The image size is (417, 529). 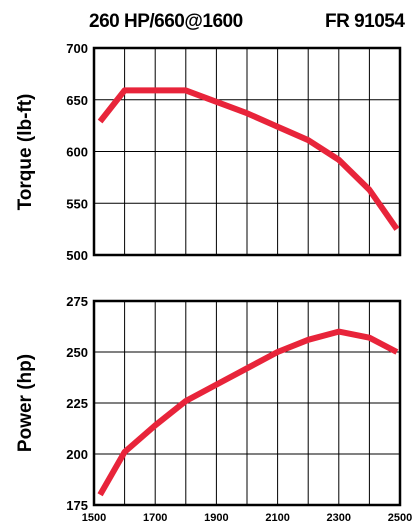 What do you see at coordinates (339, 518) in the screenshot?
I see `power-x-tick-label: 2300` at bounding box center [339, 518].